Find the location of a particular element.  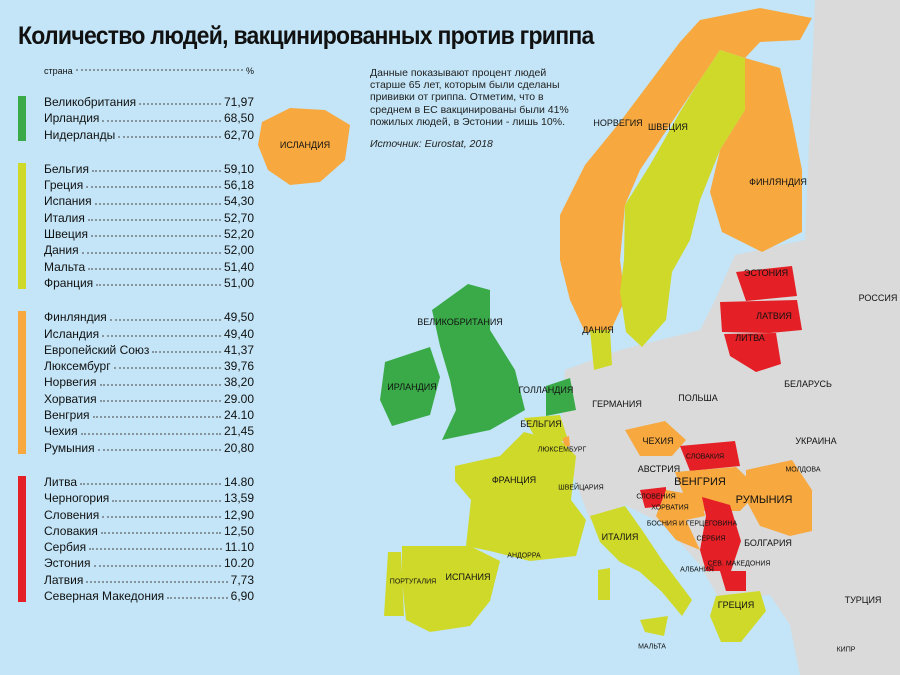

legend-row: Италия 52,70 is located at coordinates (149, 218).